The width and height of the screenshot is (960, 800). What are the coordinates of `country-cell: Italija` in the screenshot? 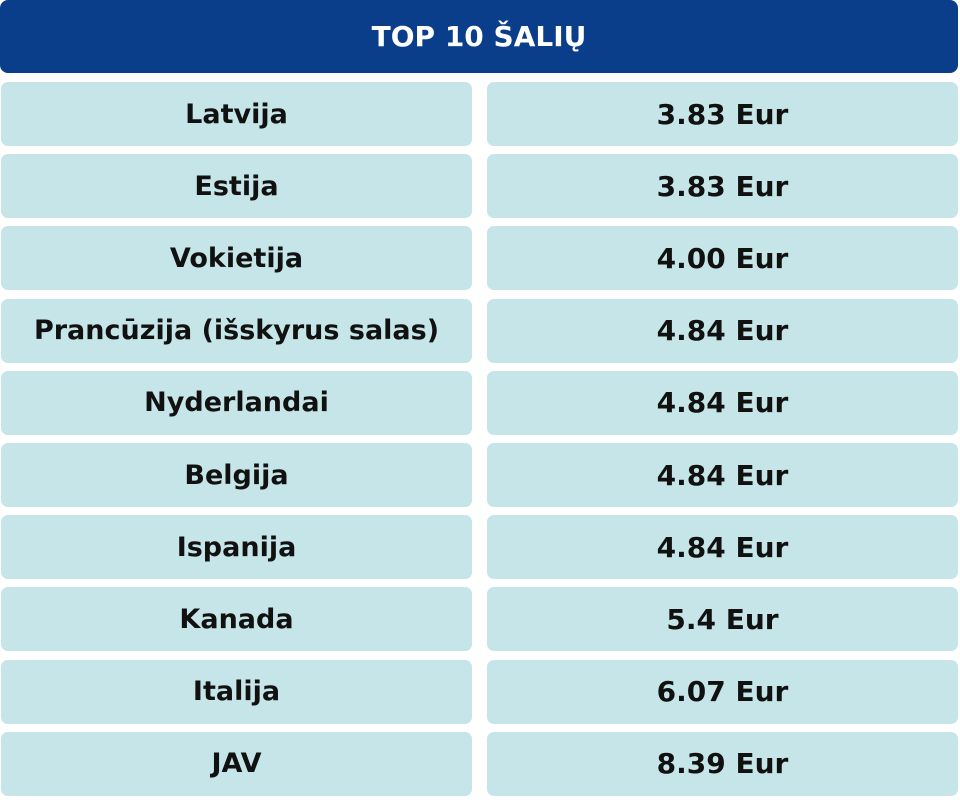 It's located at (236, 691).